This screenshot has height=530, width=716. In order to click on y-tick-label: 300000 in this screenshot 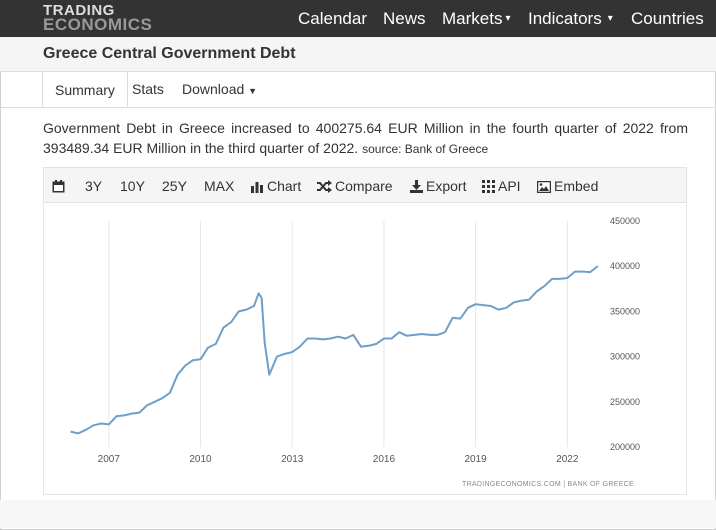, I will do `click(625, 357)`.